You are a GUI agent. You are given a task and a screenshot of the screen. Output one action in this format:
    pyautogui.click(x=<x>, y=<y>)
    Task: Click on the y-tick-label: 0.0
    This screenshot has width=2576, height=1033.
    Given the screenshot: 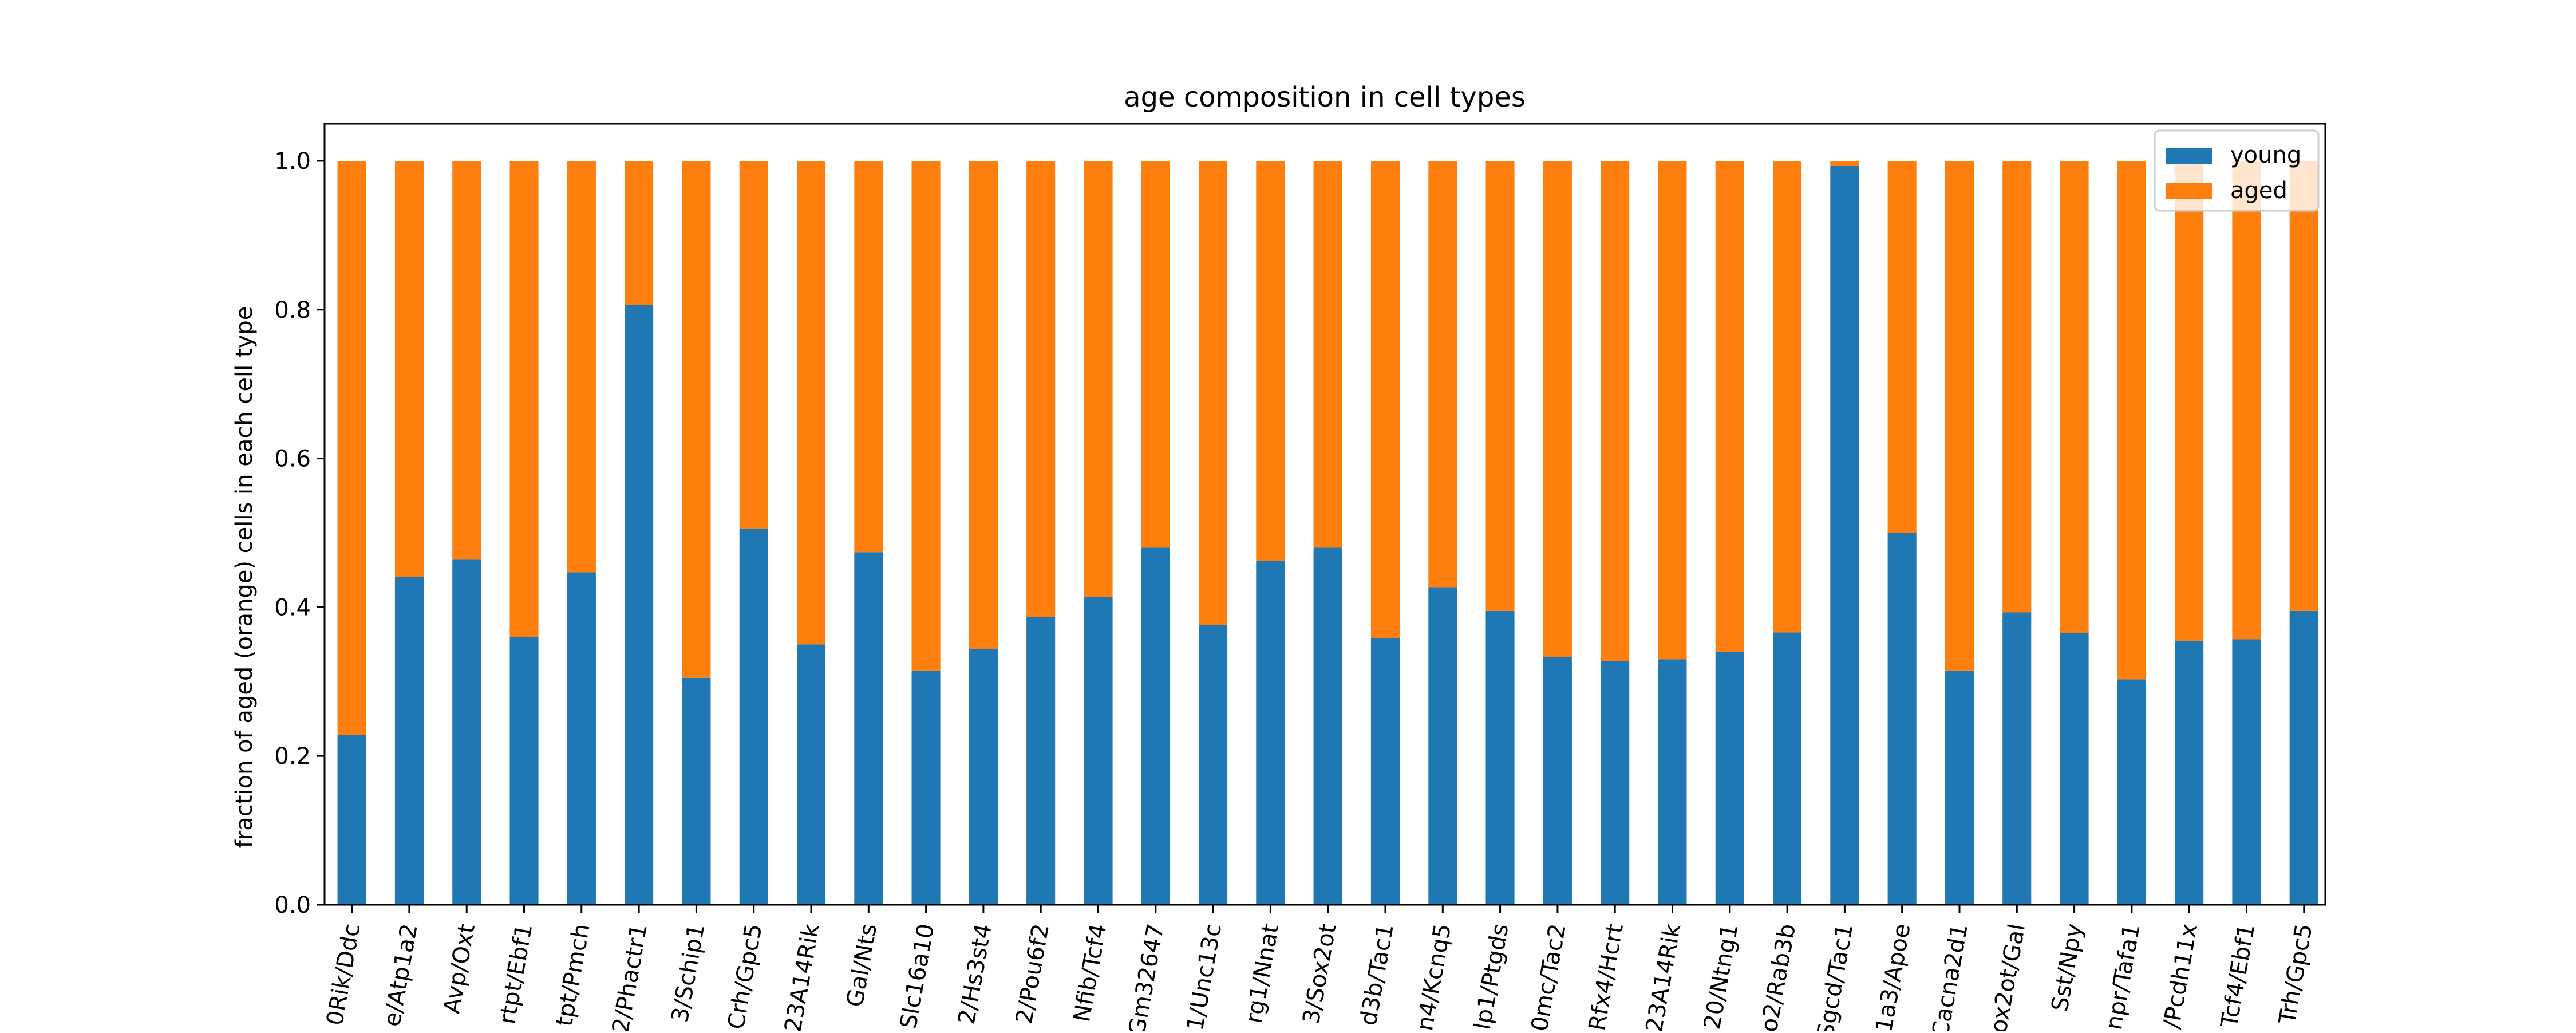 What is the action you would take?
    pyautogui.click(x=292, y=905)
    